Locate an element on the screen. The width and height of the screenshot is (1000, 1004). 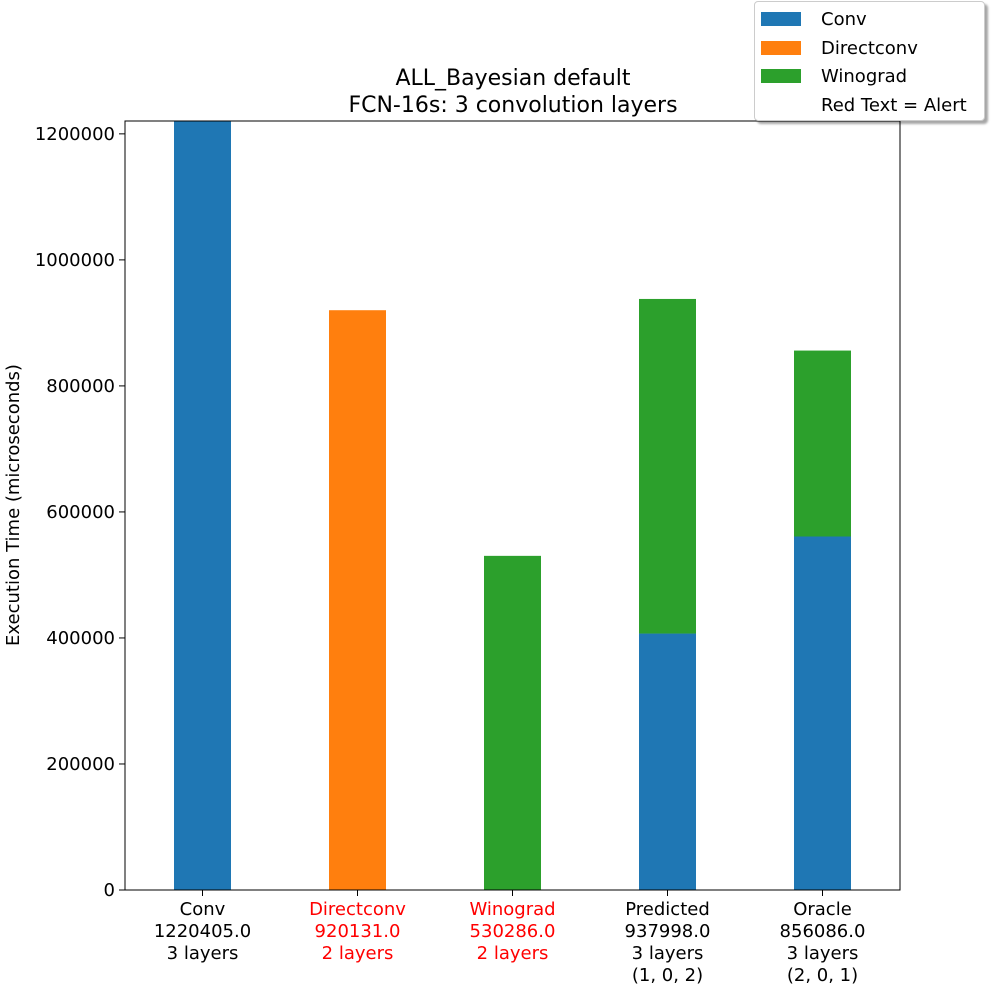
y-tick-label: 600000 is located at coordinates (80, 512).